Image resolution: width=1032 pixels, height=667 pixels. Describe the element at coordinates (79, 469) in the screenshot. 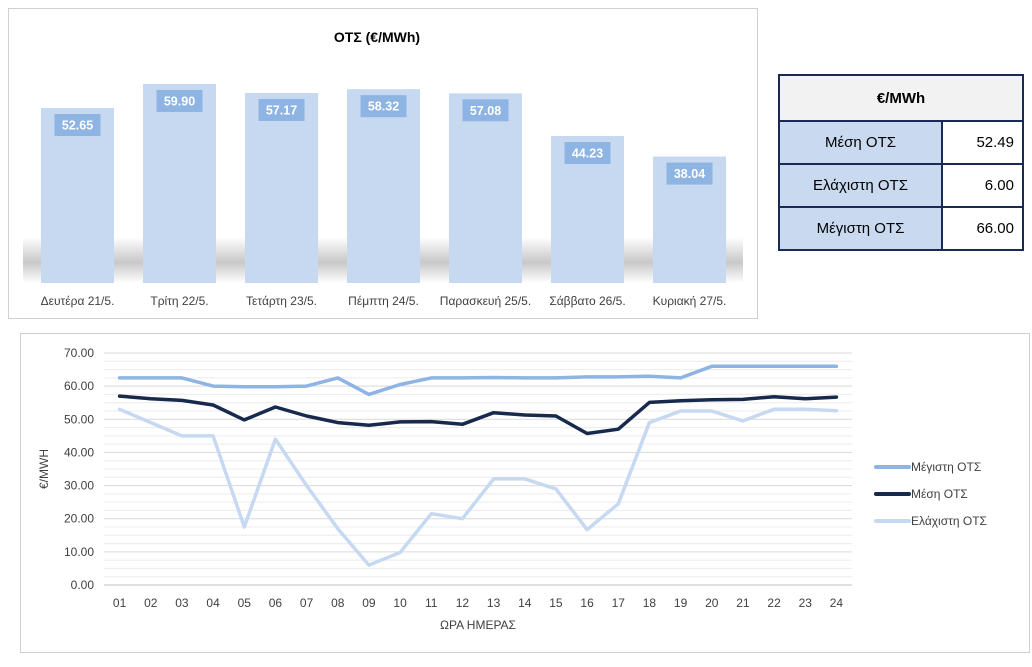

I see `y-ticks: 0.00 10.00 20.00 30.00 40.00 50.00 60.00 70.00` at that location.